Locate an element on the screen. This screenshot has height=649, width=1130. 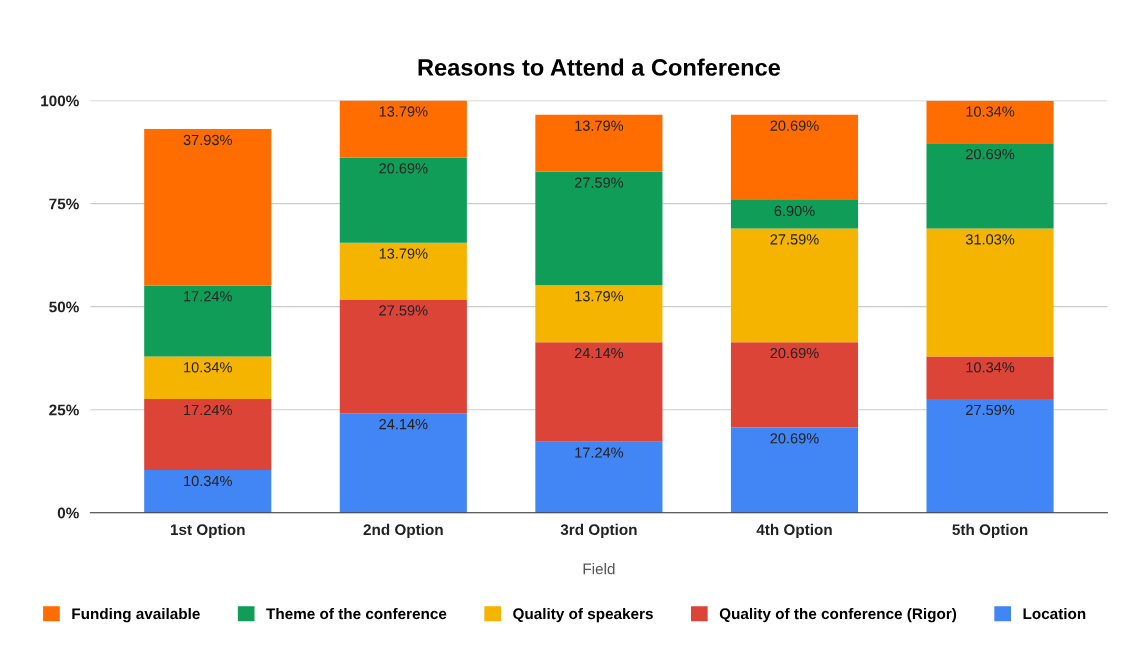
legend-label: Quality of speakers is located at coordinates (583, 615).